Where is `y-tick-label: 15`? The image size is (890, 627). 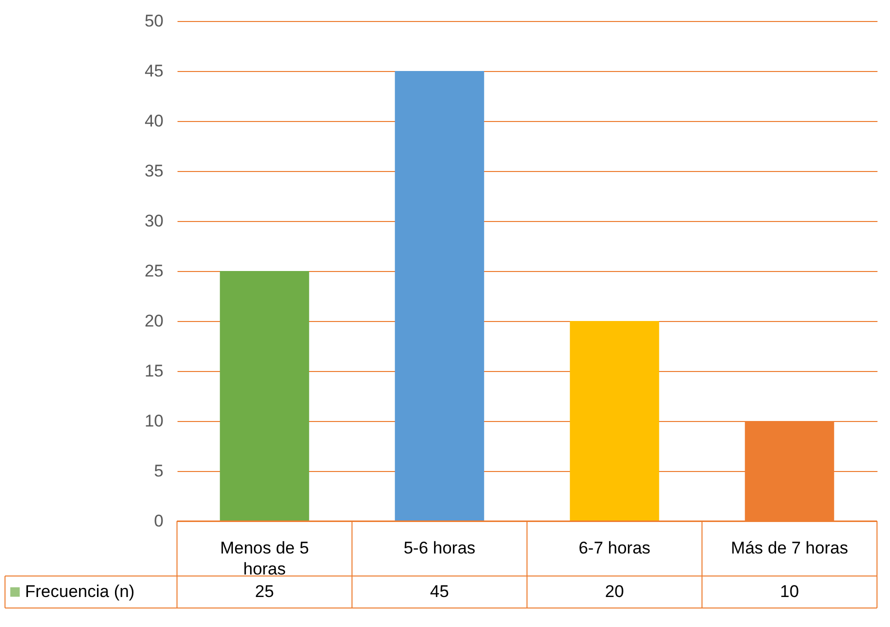
y-tick-label: 15 is located at coordinates (154, 371).